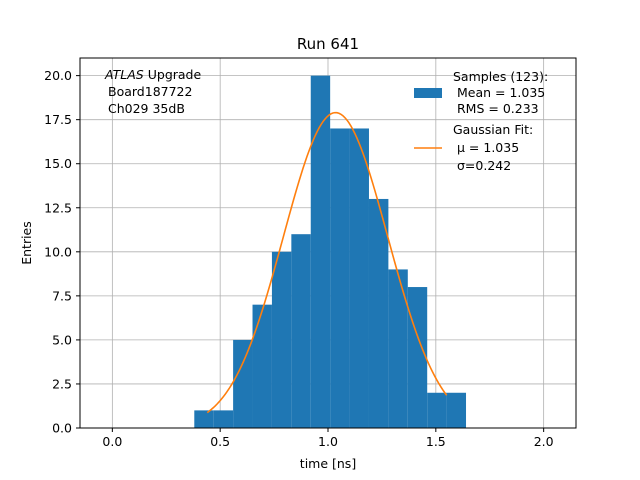 This screenshot has height=480, width=640. I want to click on legend-samples-line-1: Samples (123):, so click(500, 76).